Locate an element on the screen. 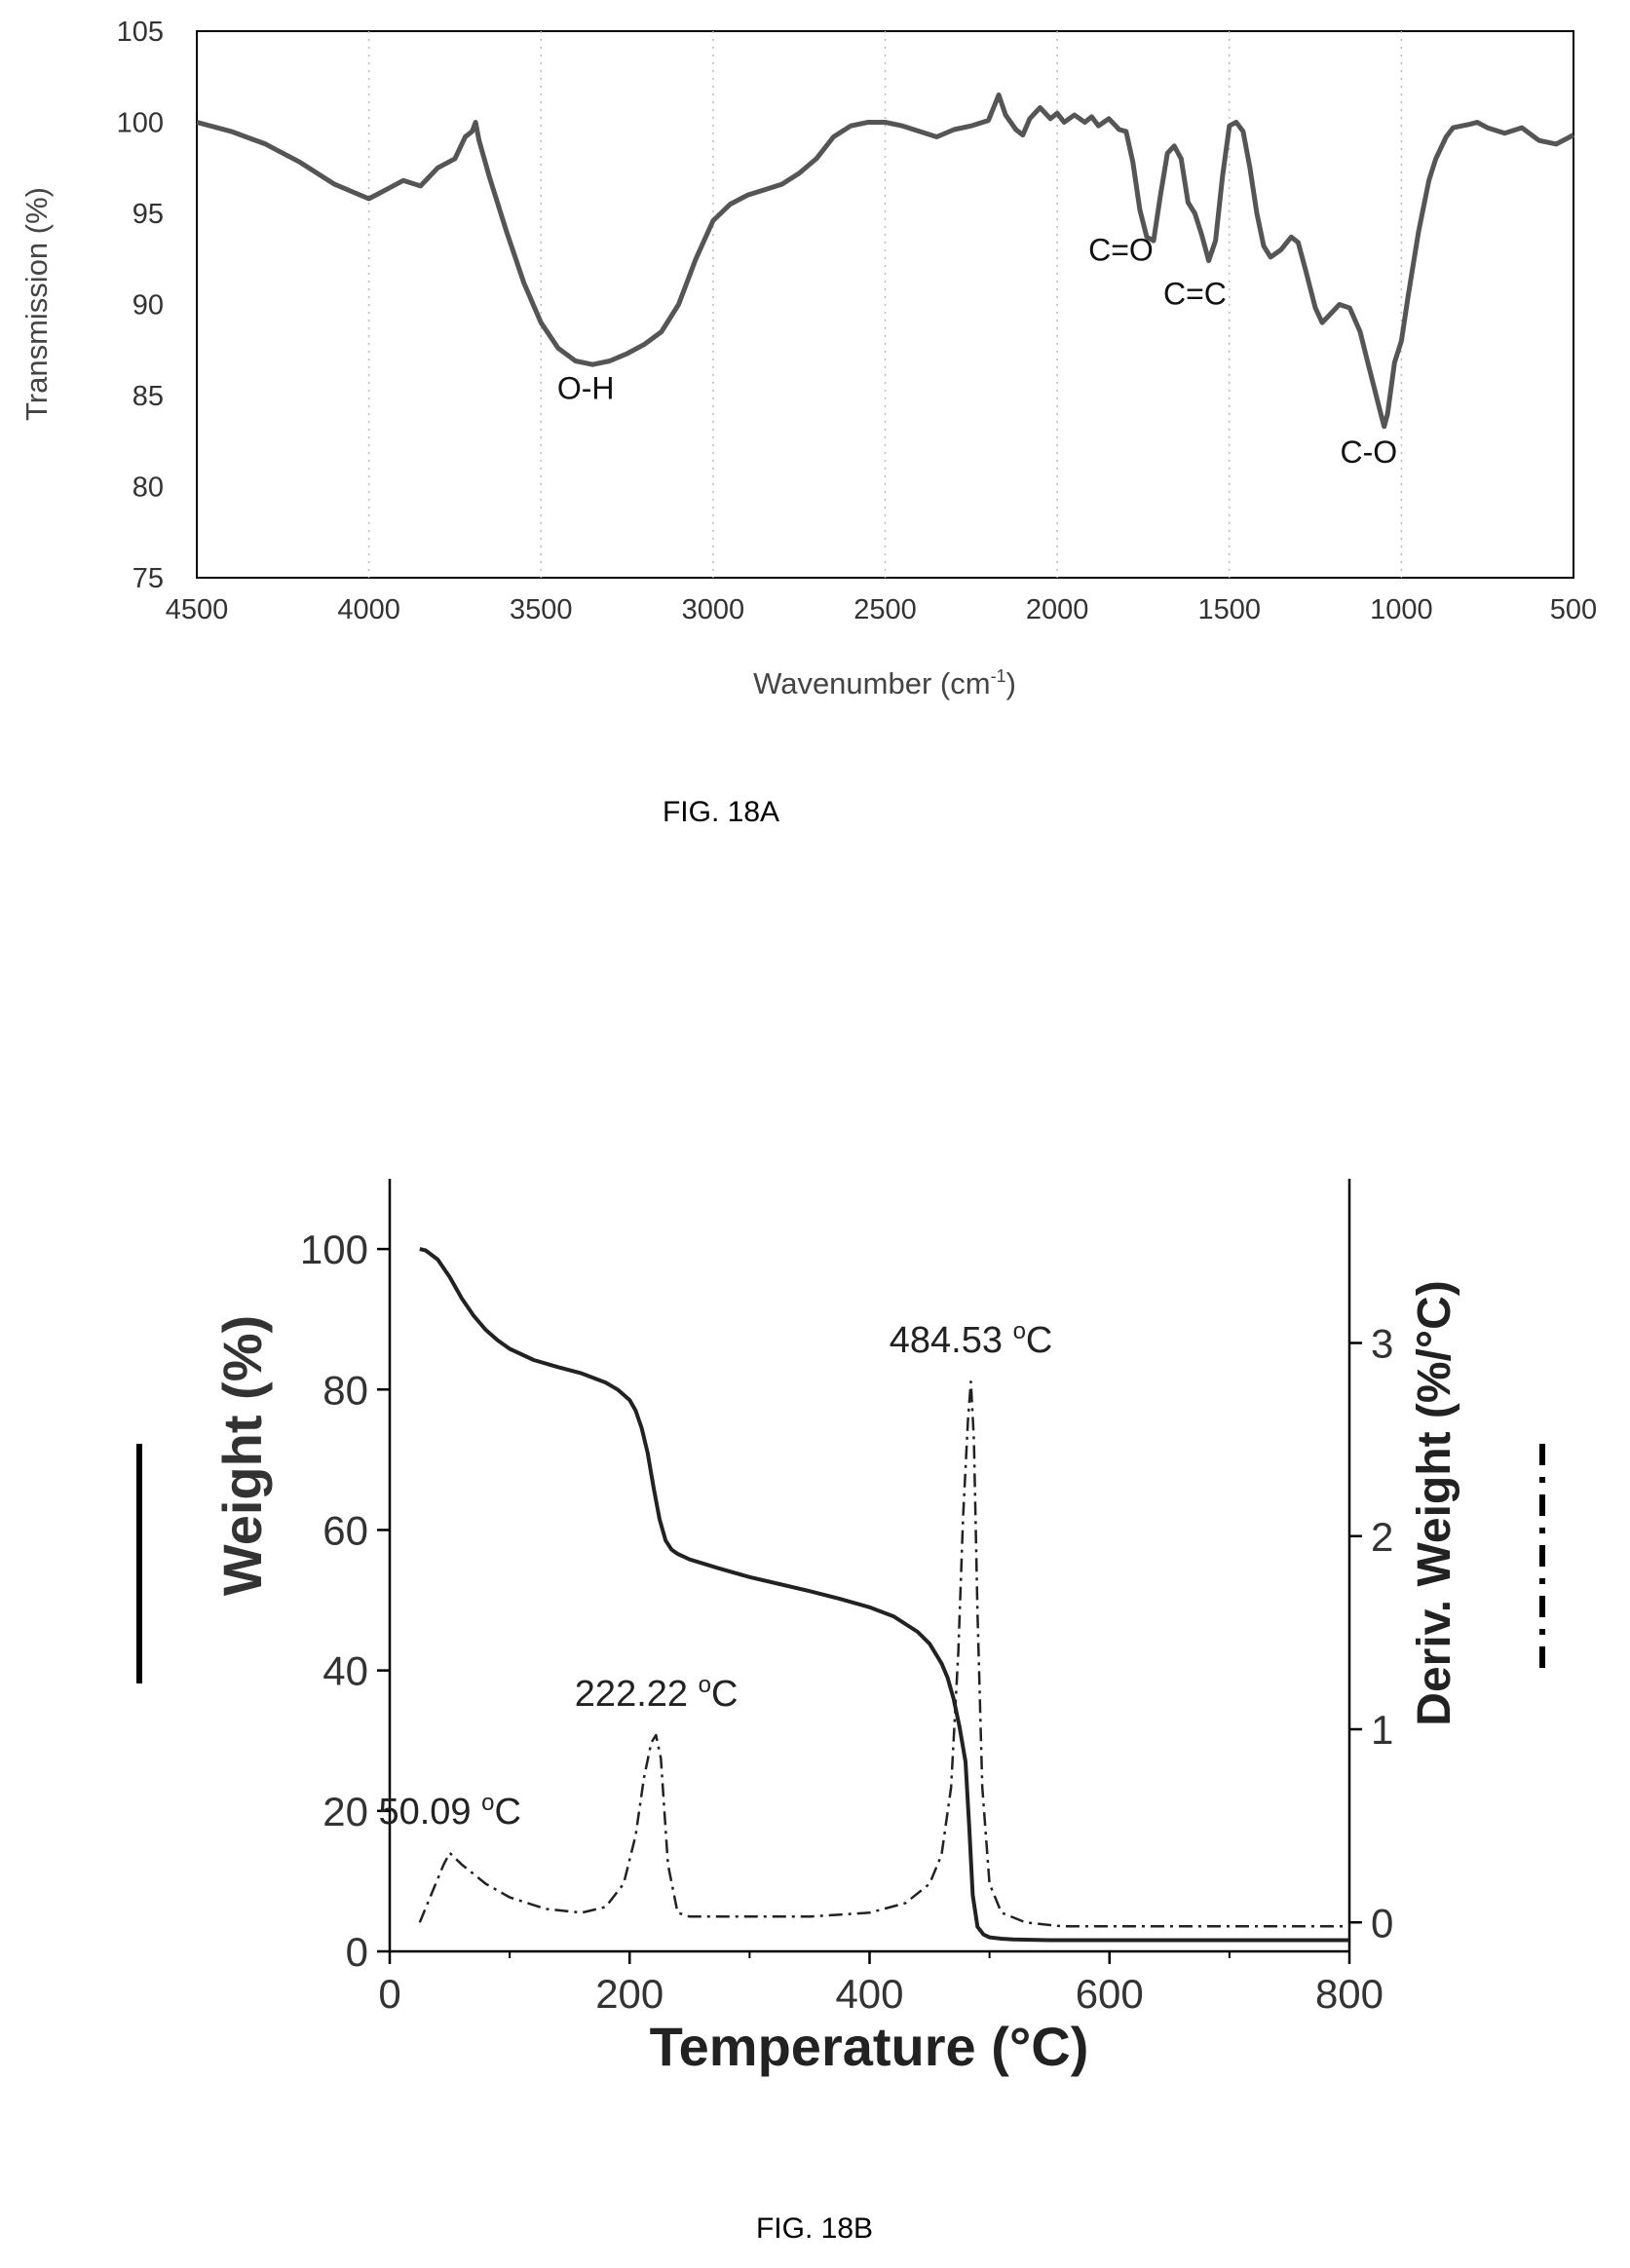 The image size is (1630, 2268). ftir-spectrum-line is located at coordinates (886, 261).